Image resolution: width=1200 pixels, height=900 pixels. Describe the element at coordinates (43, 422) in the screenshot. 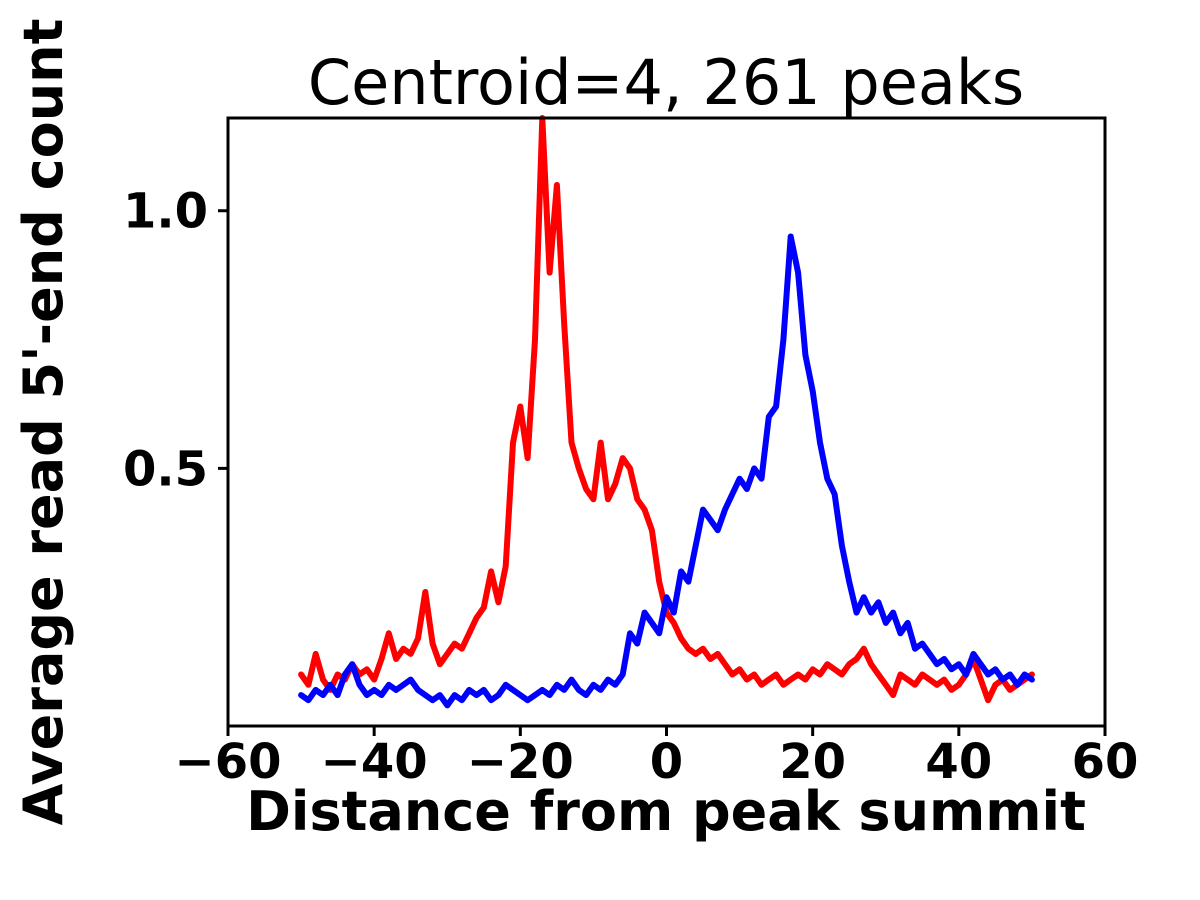

I see `y-axis-label: Average read 5'-end count` at that location.